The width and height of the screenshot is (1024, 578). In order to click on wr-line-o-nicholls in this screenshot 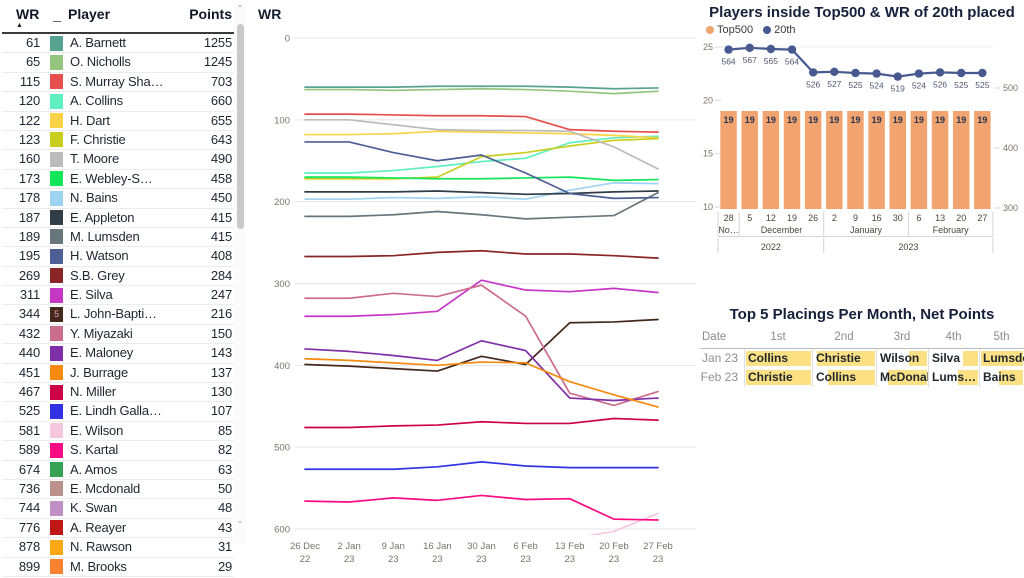, I will do `click(481, 91)`.